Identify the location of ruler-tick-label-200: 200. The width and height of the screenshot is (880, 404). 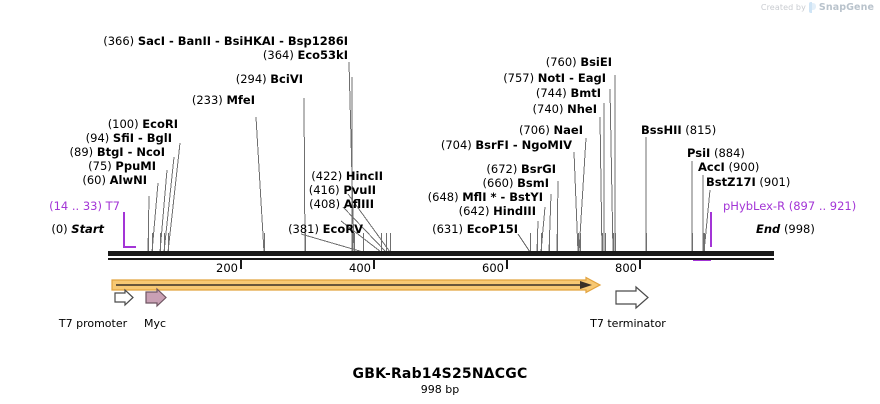
(227, 268).